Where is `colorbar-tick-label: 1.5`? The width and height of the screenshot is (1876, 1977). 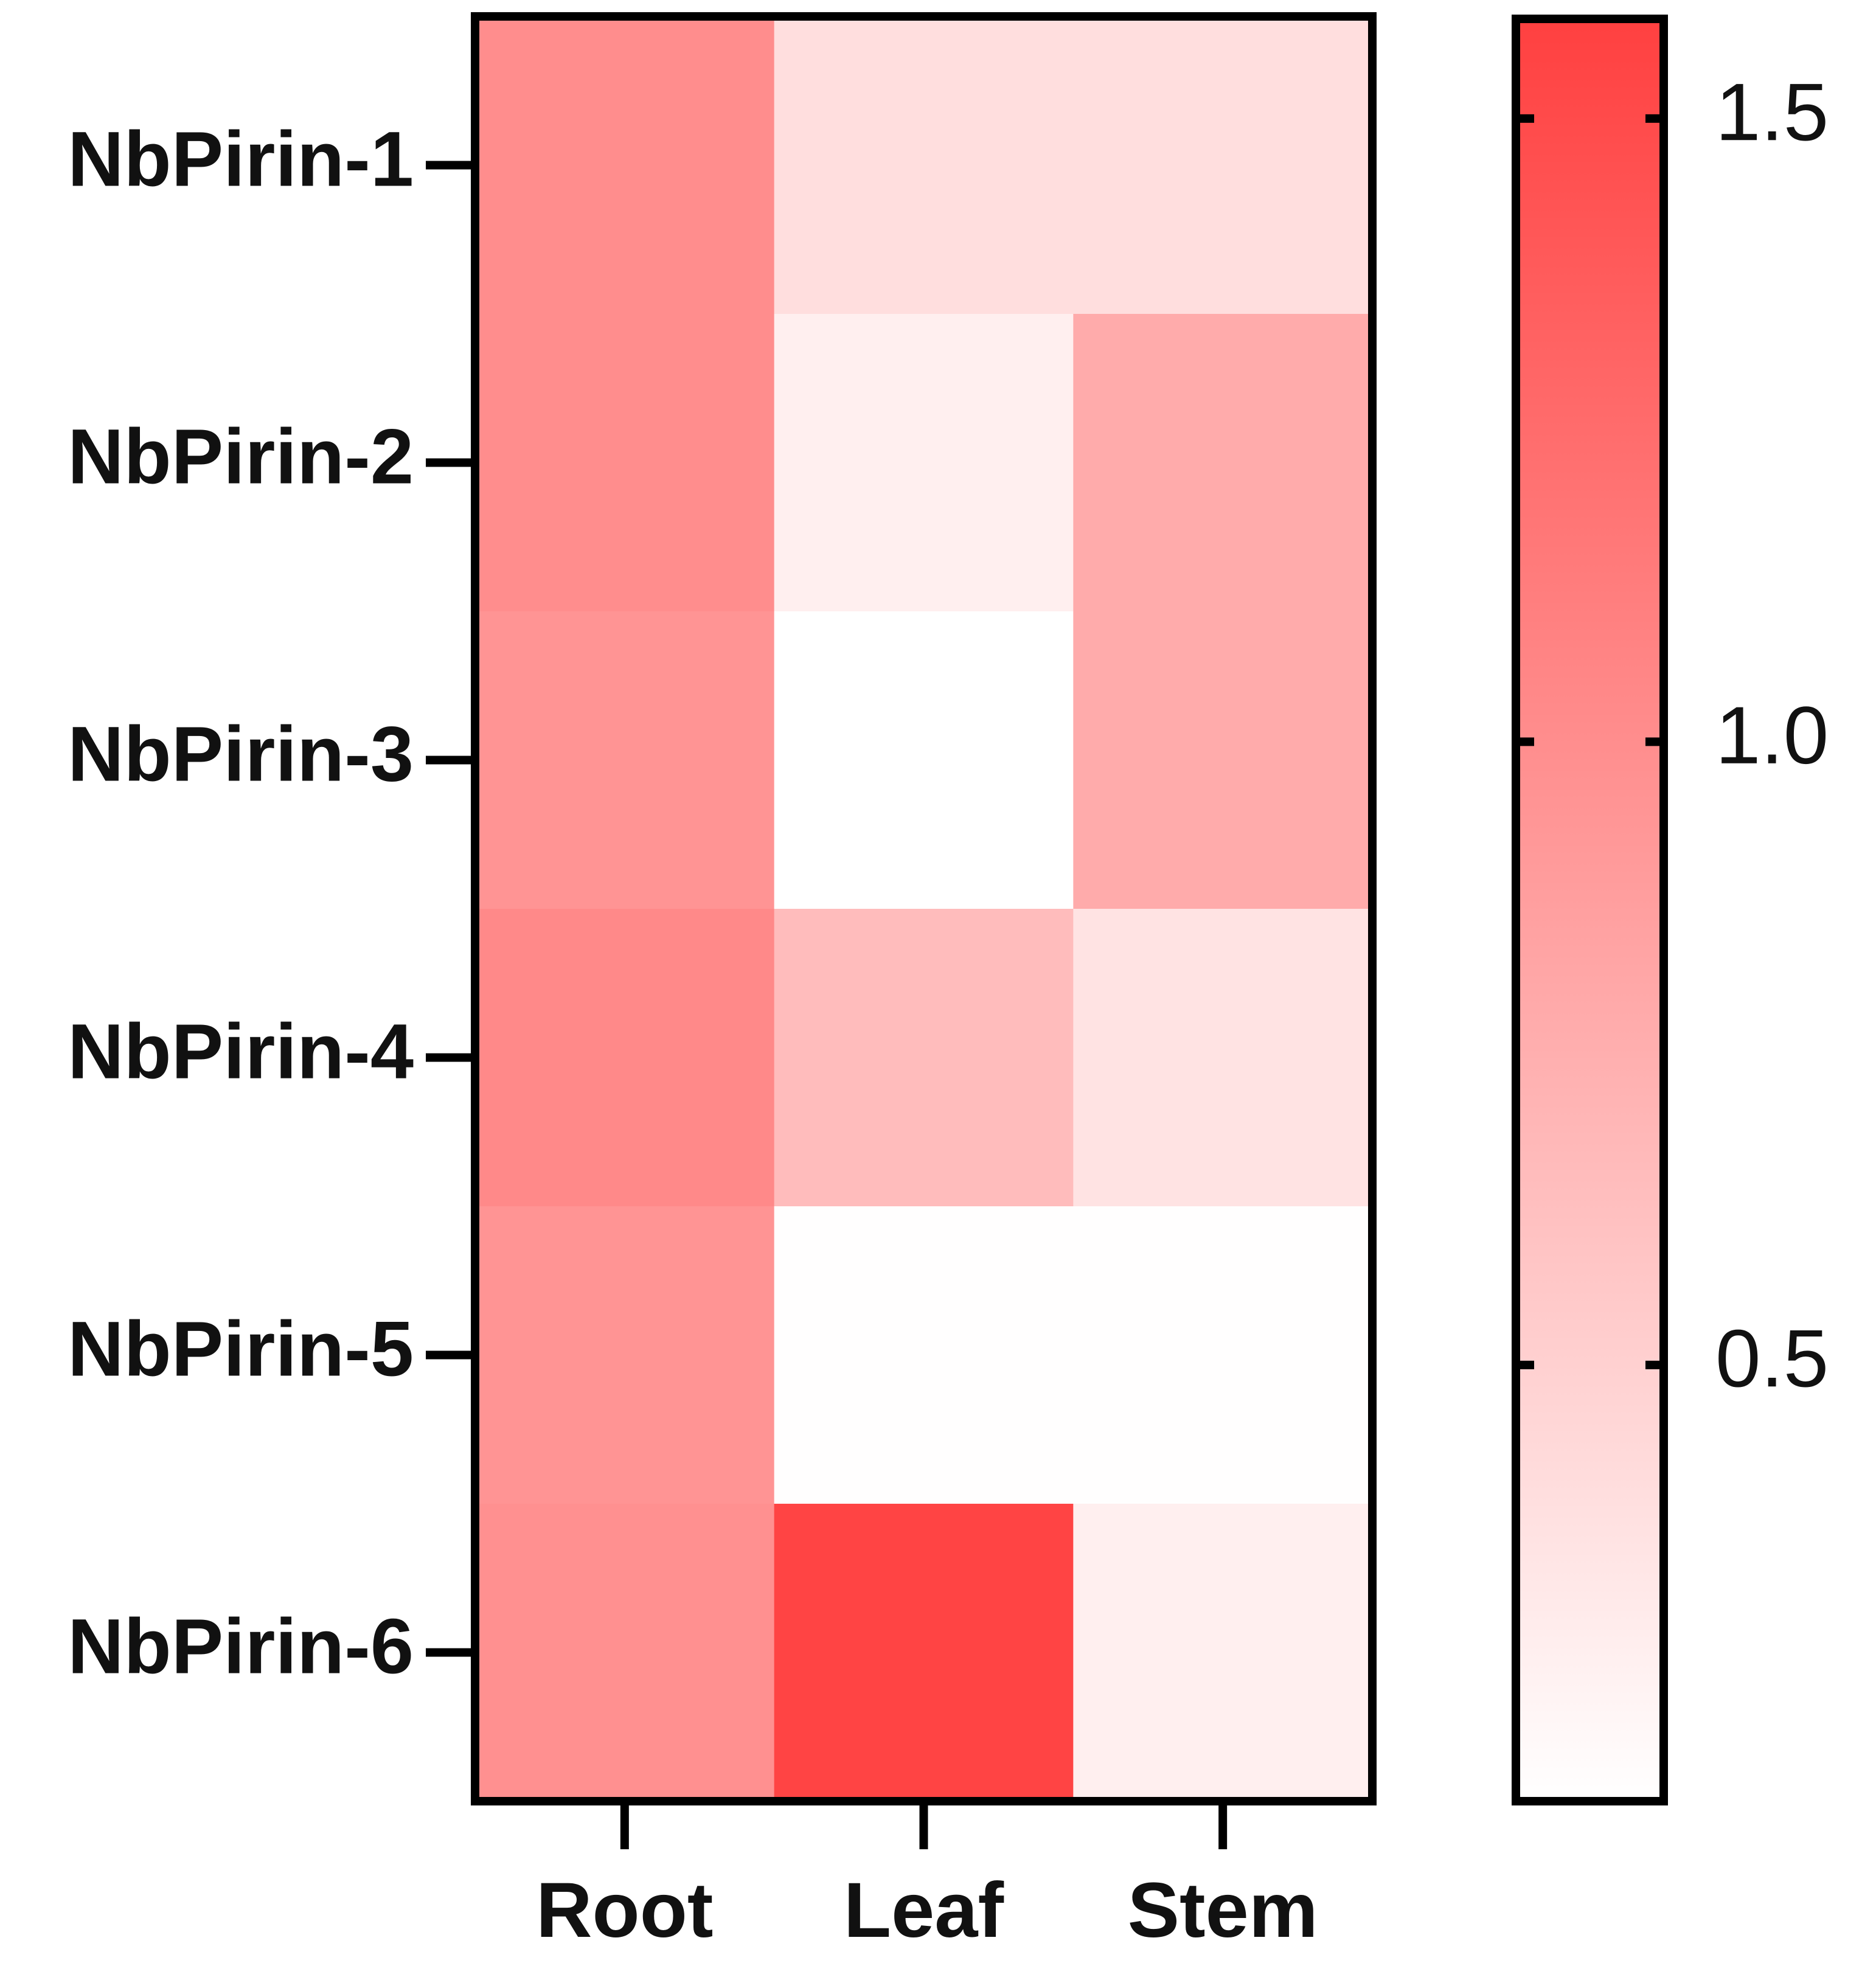
colorbar-tick-label: 1.5 is located at coordinates (1772, 113).